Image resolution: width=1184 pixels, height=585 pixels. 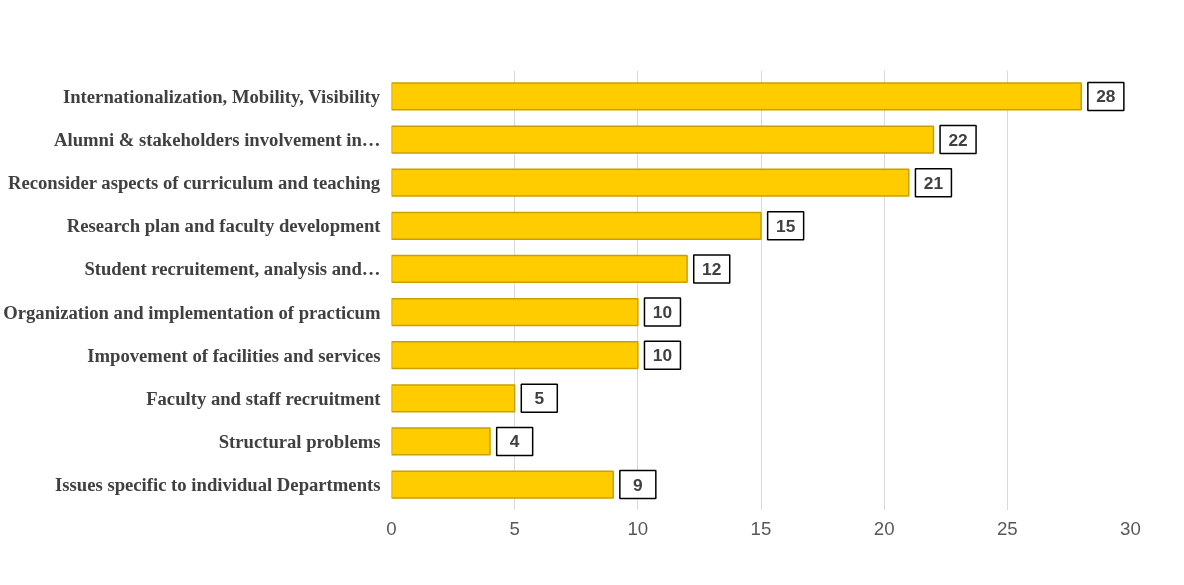 I want to click on y-tick-label: Faculty and staff recruitment, so click(x=264, y=398).